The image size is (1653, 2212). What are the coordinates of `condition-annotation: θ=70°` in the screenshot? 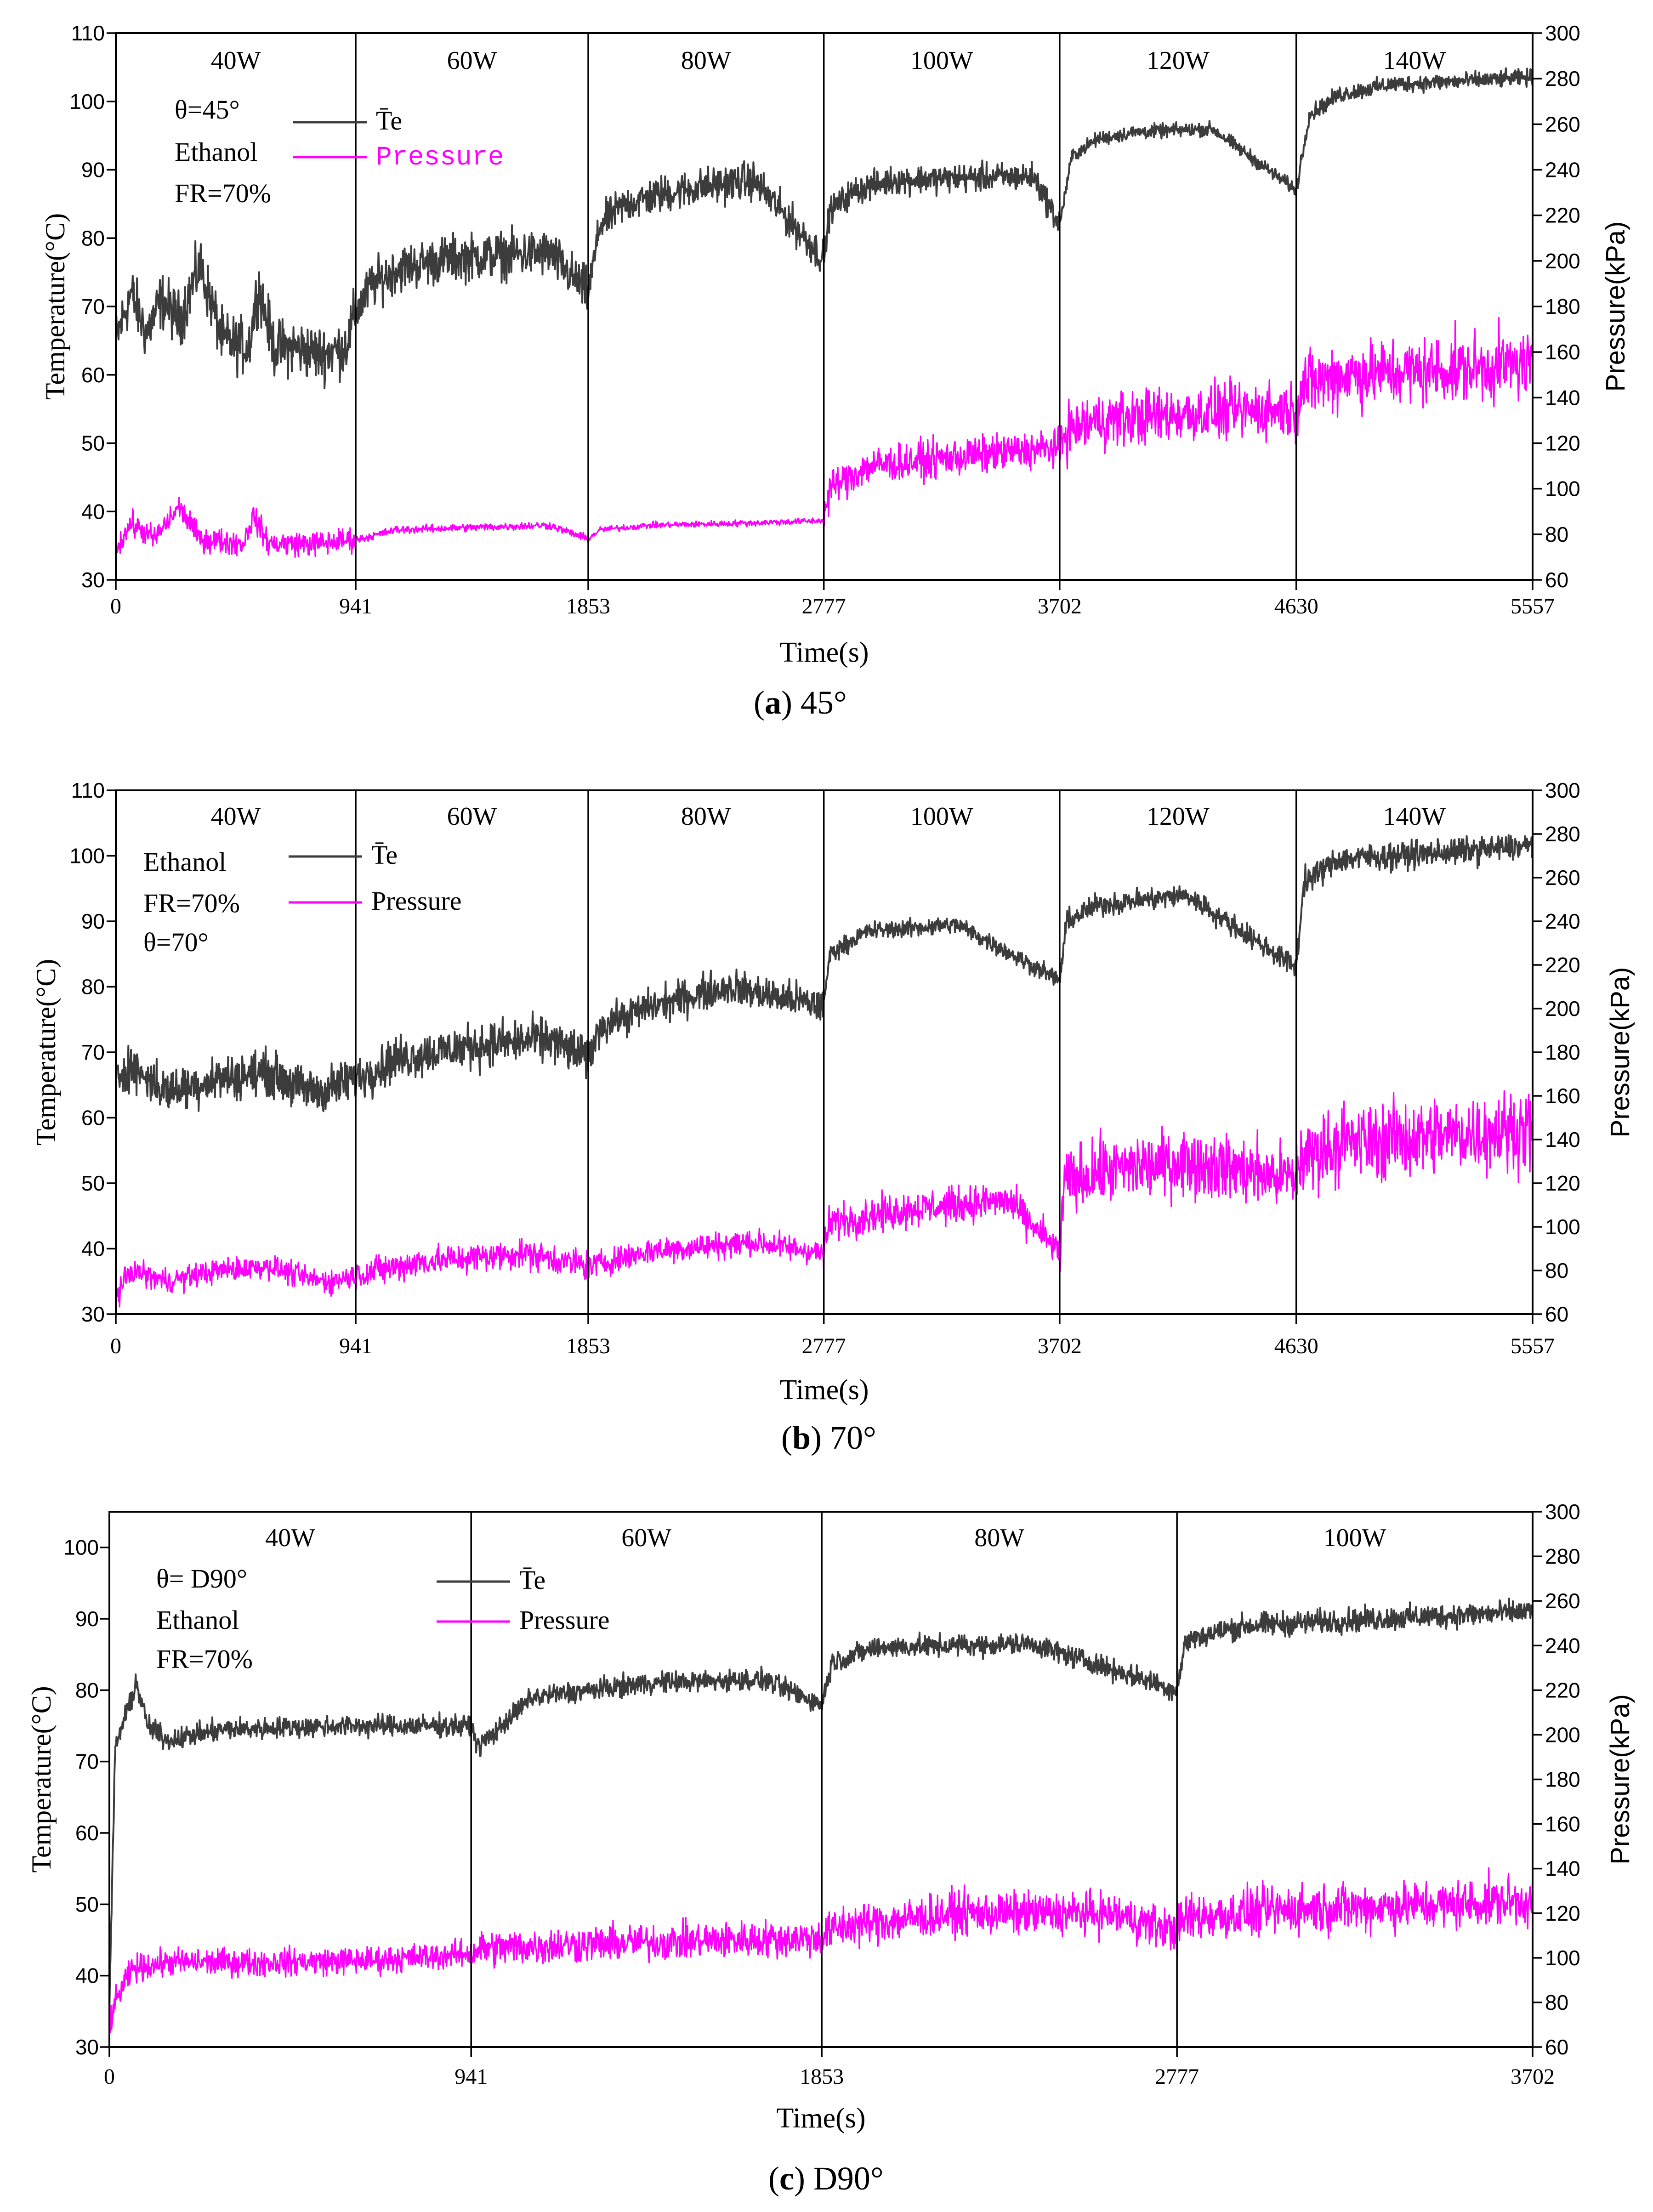 It's located at (176, 942).